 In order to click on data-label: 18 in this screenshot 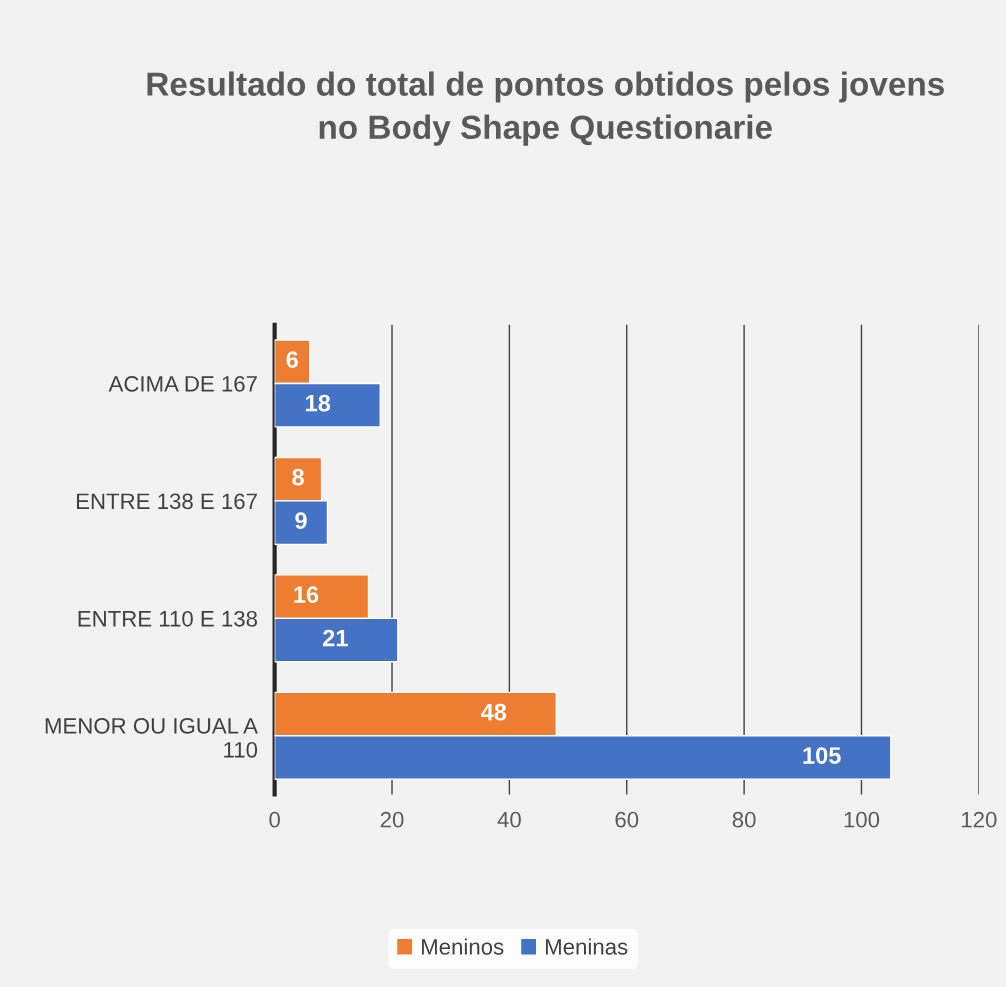, I will do `click(318, 403)`.